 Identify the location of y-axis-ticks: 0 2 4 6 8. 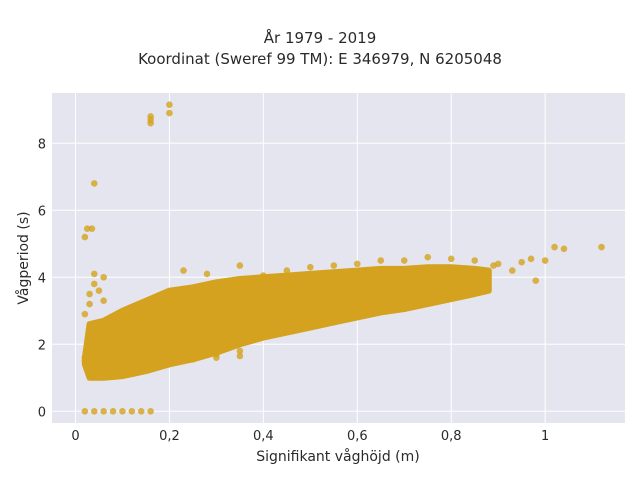
(42, 278).